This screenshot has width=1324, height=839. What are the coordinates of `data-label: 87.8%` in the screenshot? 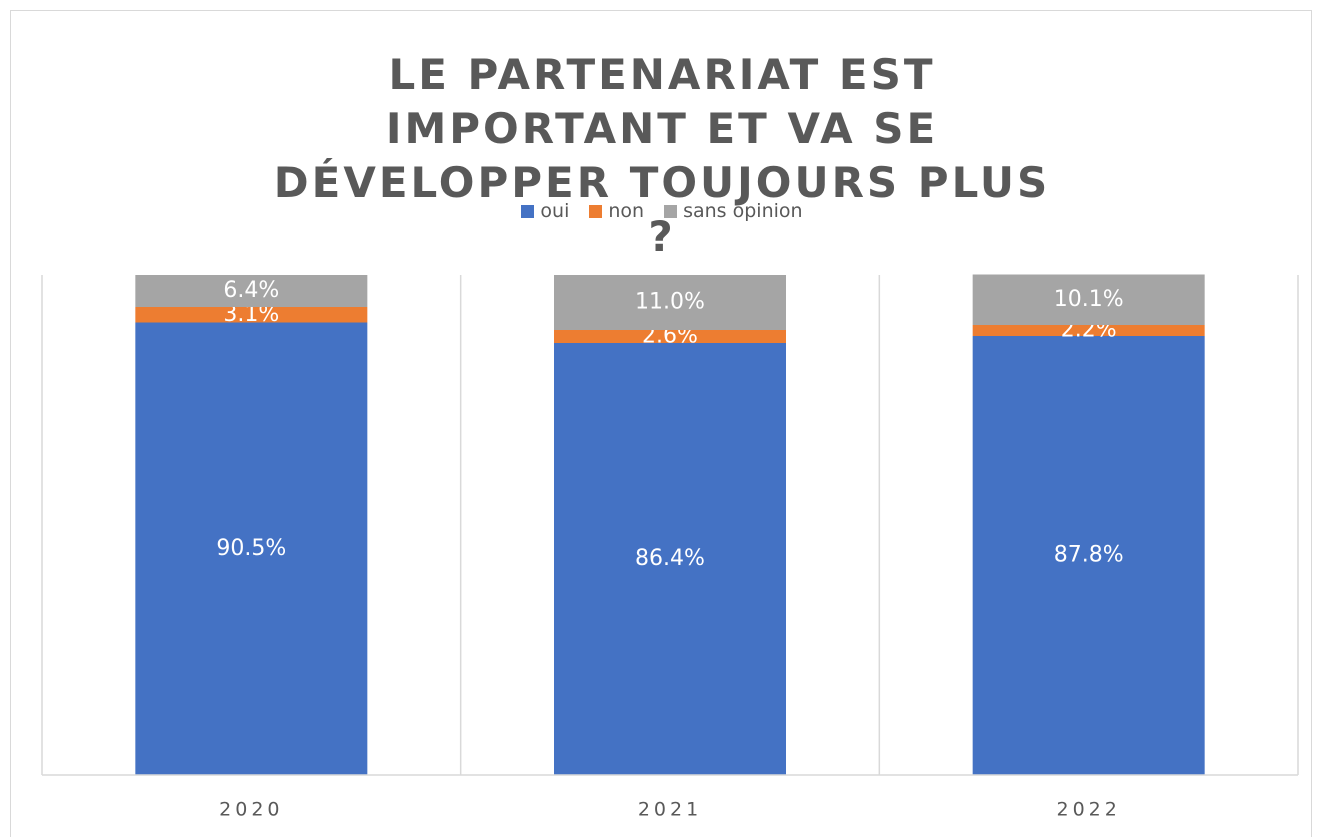 It's located at (1089, 555).